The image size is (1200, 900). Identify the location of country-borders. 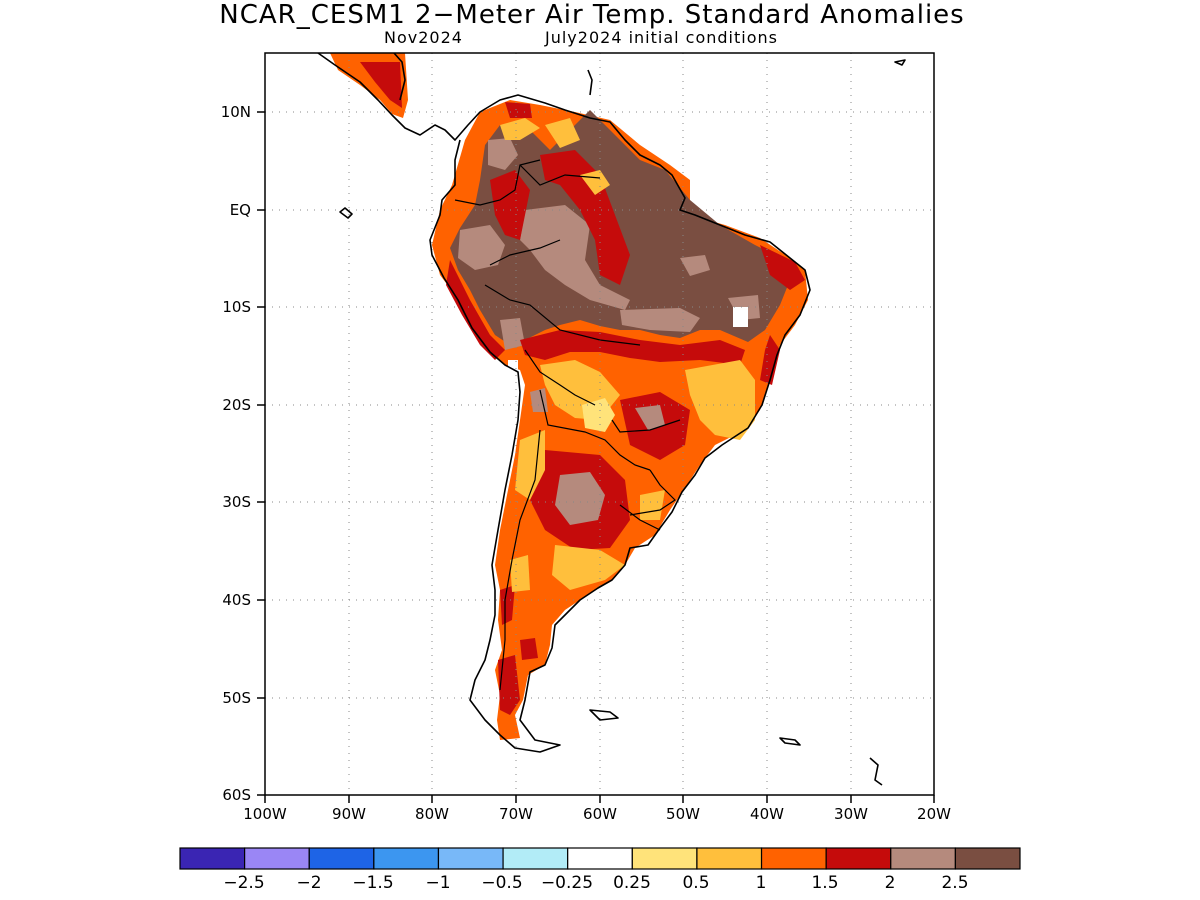
(567, 425).